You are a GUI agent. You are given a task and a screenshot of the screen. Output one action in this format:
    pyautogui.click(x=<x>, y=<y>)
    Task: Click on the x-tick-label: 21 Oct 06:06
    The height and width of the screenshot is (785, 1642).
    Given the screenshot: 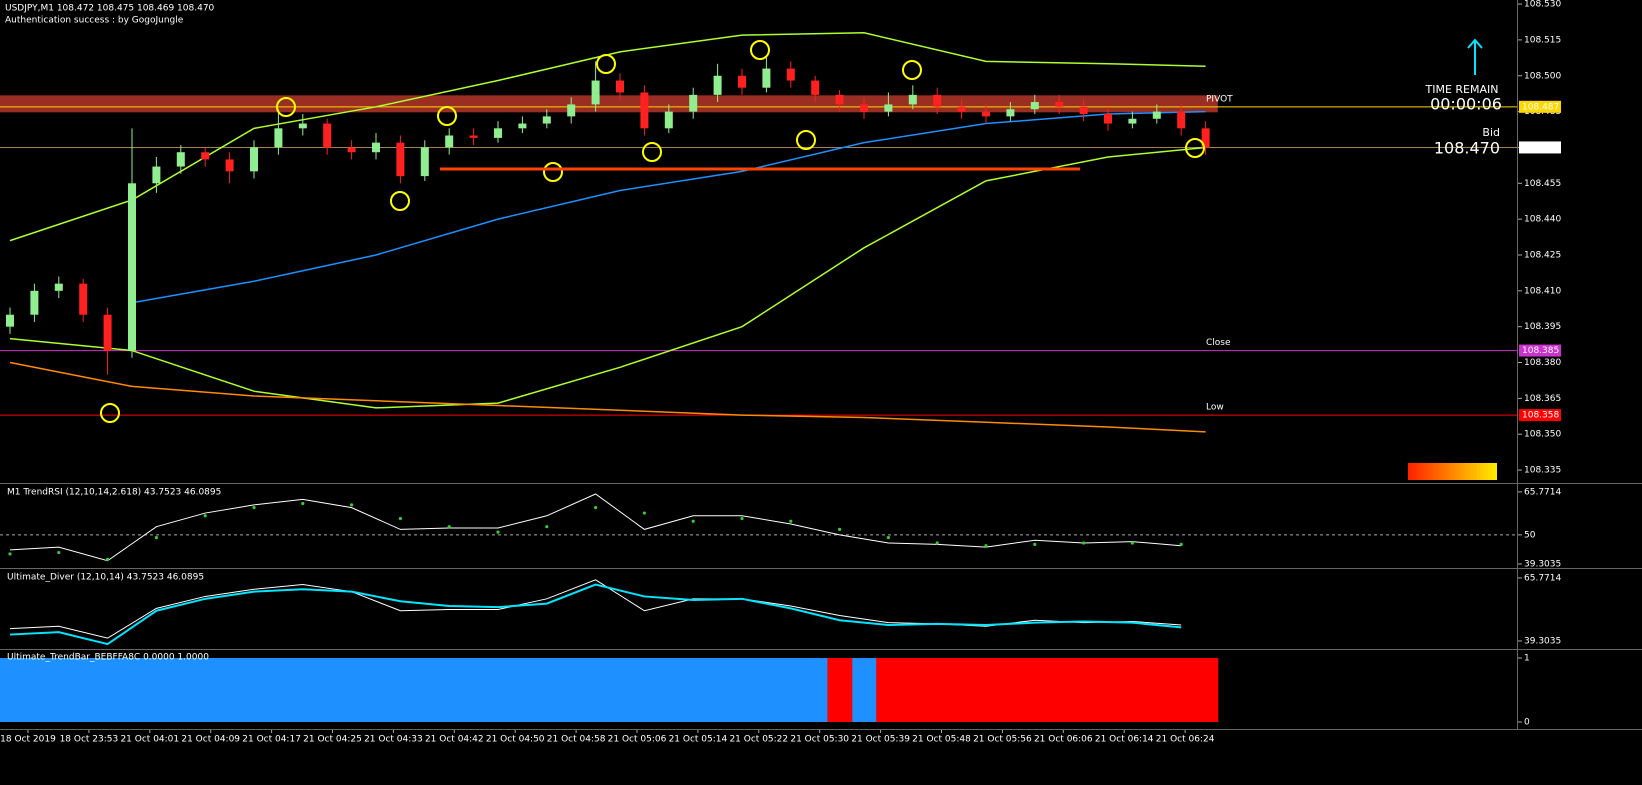 What is the action you would take?
    pyautogui.click(x=1063, y=740)
    